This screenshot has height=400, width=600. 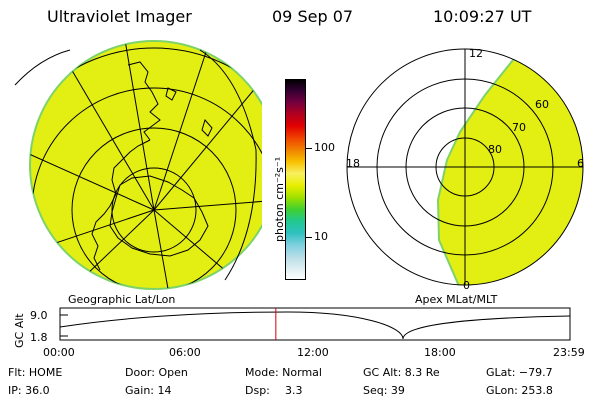 What do you see at coordinates (309, 237) in the screenshot?
I see `colorbar-tick-10-mark` at bounding box center [309, 237].